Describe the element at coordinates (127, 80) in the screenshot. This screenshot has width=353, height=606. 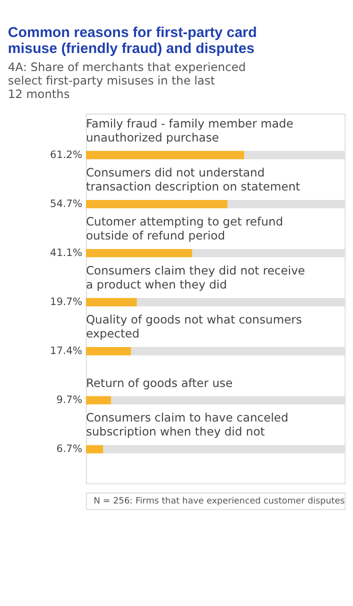
I see `chart-subtitle: 4A: Share of merchants that experienced select first-party misuses in the last 12 months` at that location.